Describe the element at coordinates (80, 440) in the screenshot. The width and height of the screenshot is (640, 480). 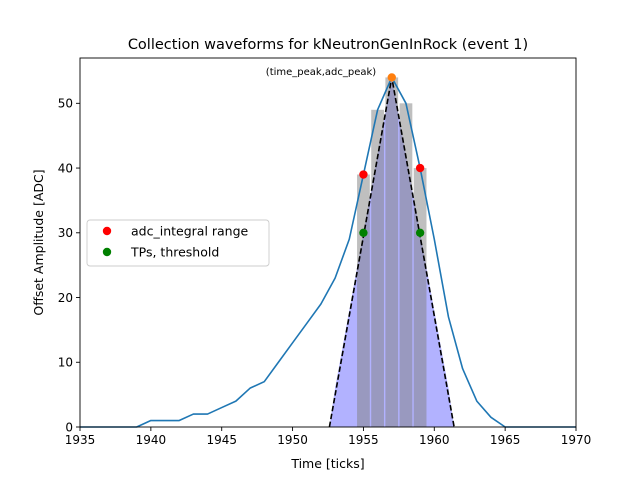
I see `x-tick-label-1935: 1935` at that location.